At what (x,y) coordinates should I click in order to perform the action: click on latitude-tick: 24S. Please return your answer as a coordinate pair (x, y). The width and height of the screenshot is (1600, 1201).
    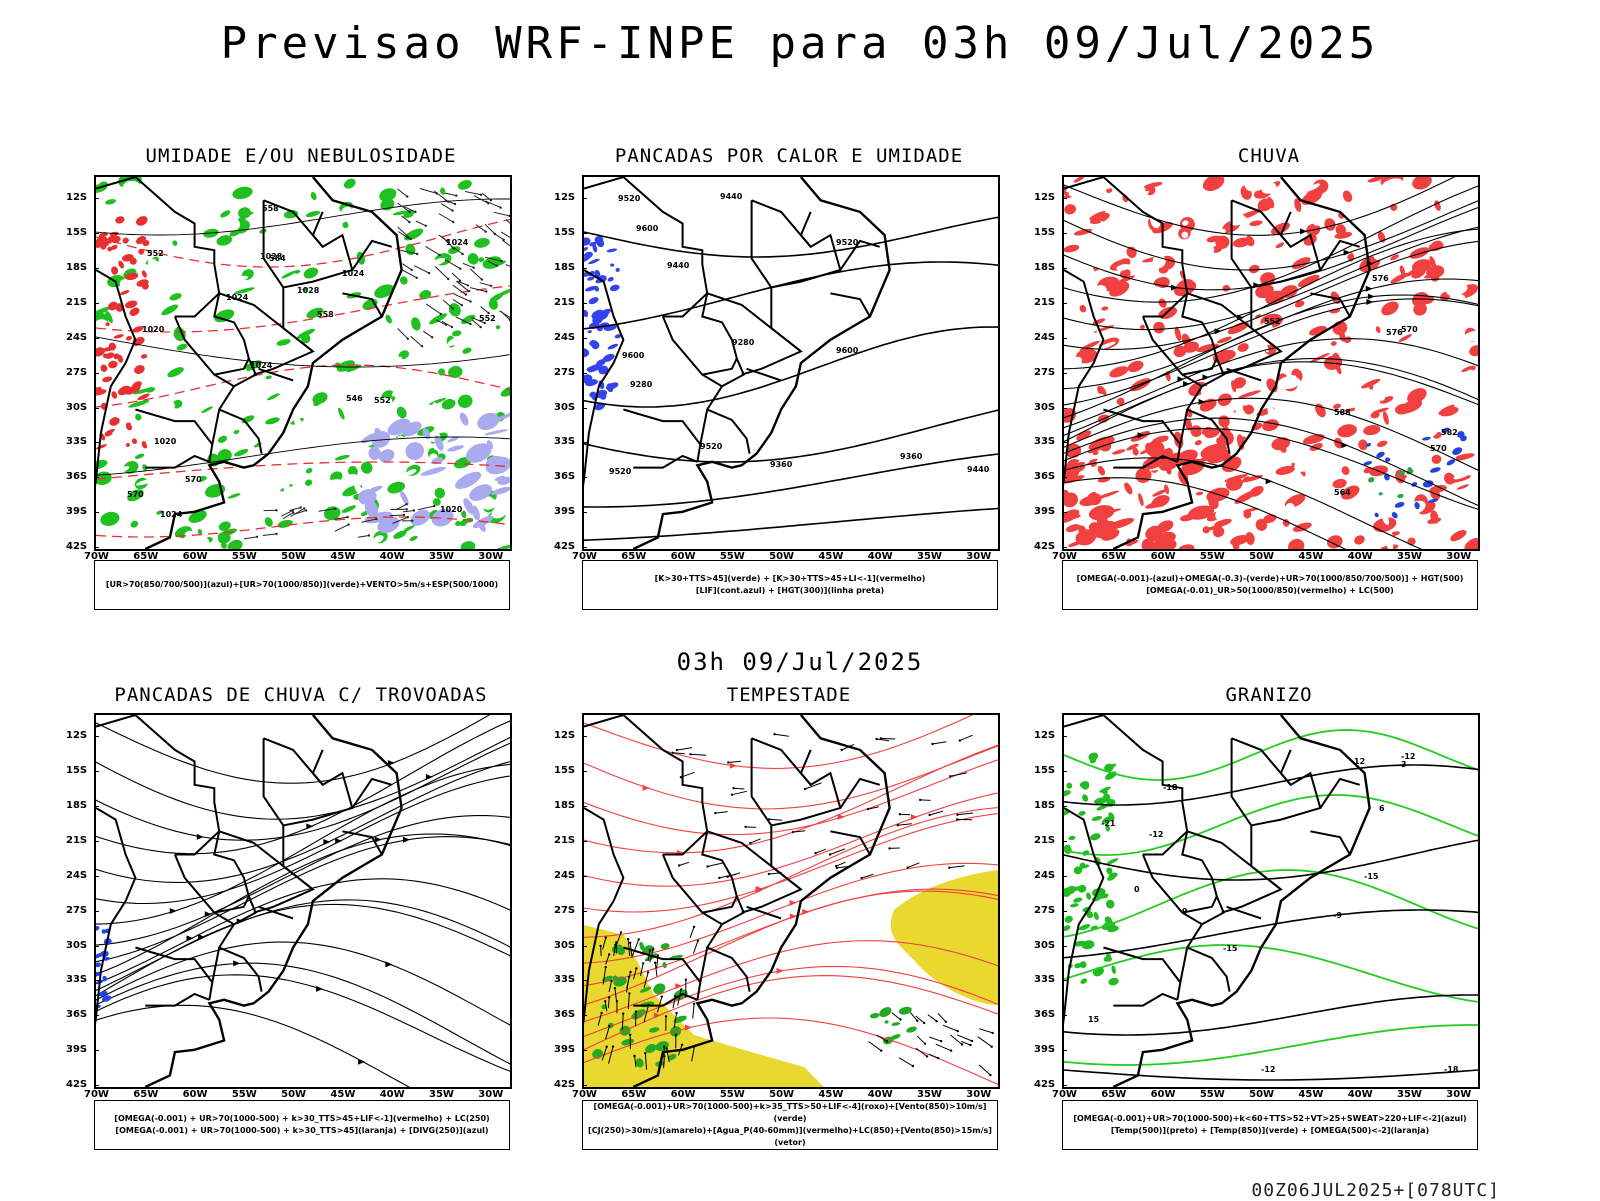
    Looking at the image, I should click on (76, 875).